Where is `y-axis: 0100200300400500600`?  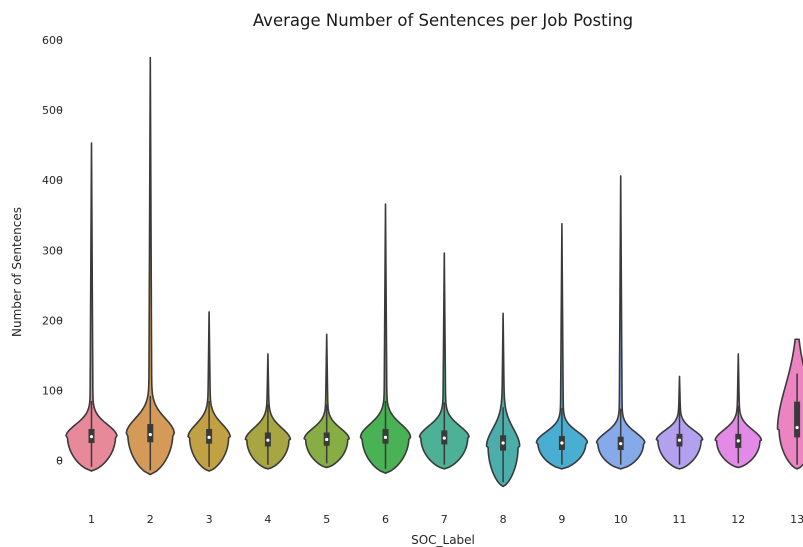
y-axis: 0100200300400500600 is located at coordinates (52, 251).